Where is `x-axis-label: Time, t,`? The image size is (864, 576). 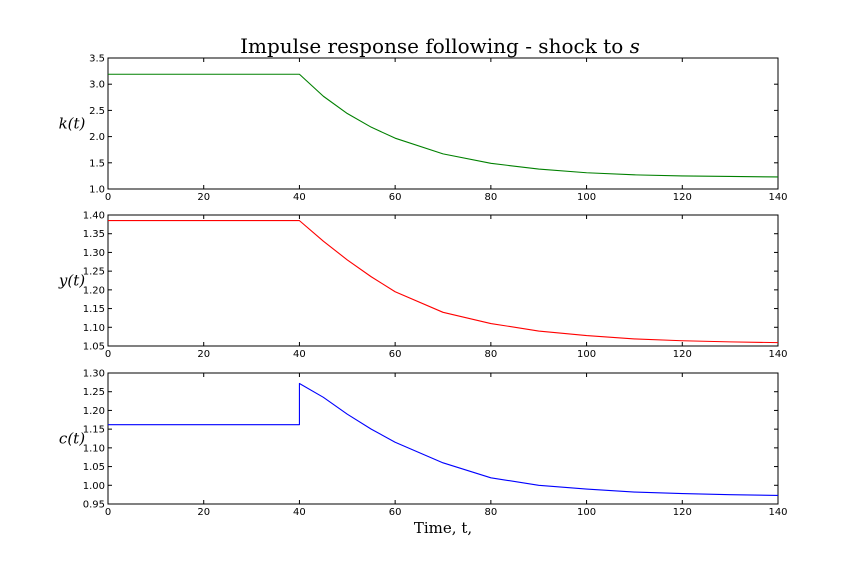
x-axis-label: Time, t, is located at coordinates (443, 528).